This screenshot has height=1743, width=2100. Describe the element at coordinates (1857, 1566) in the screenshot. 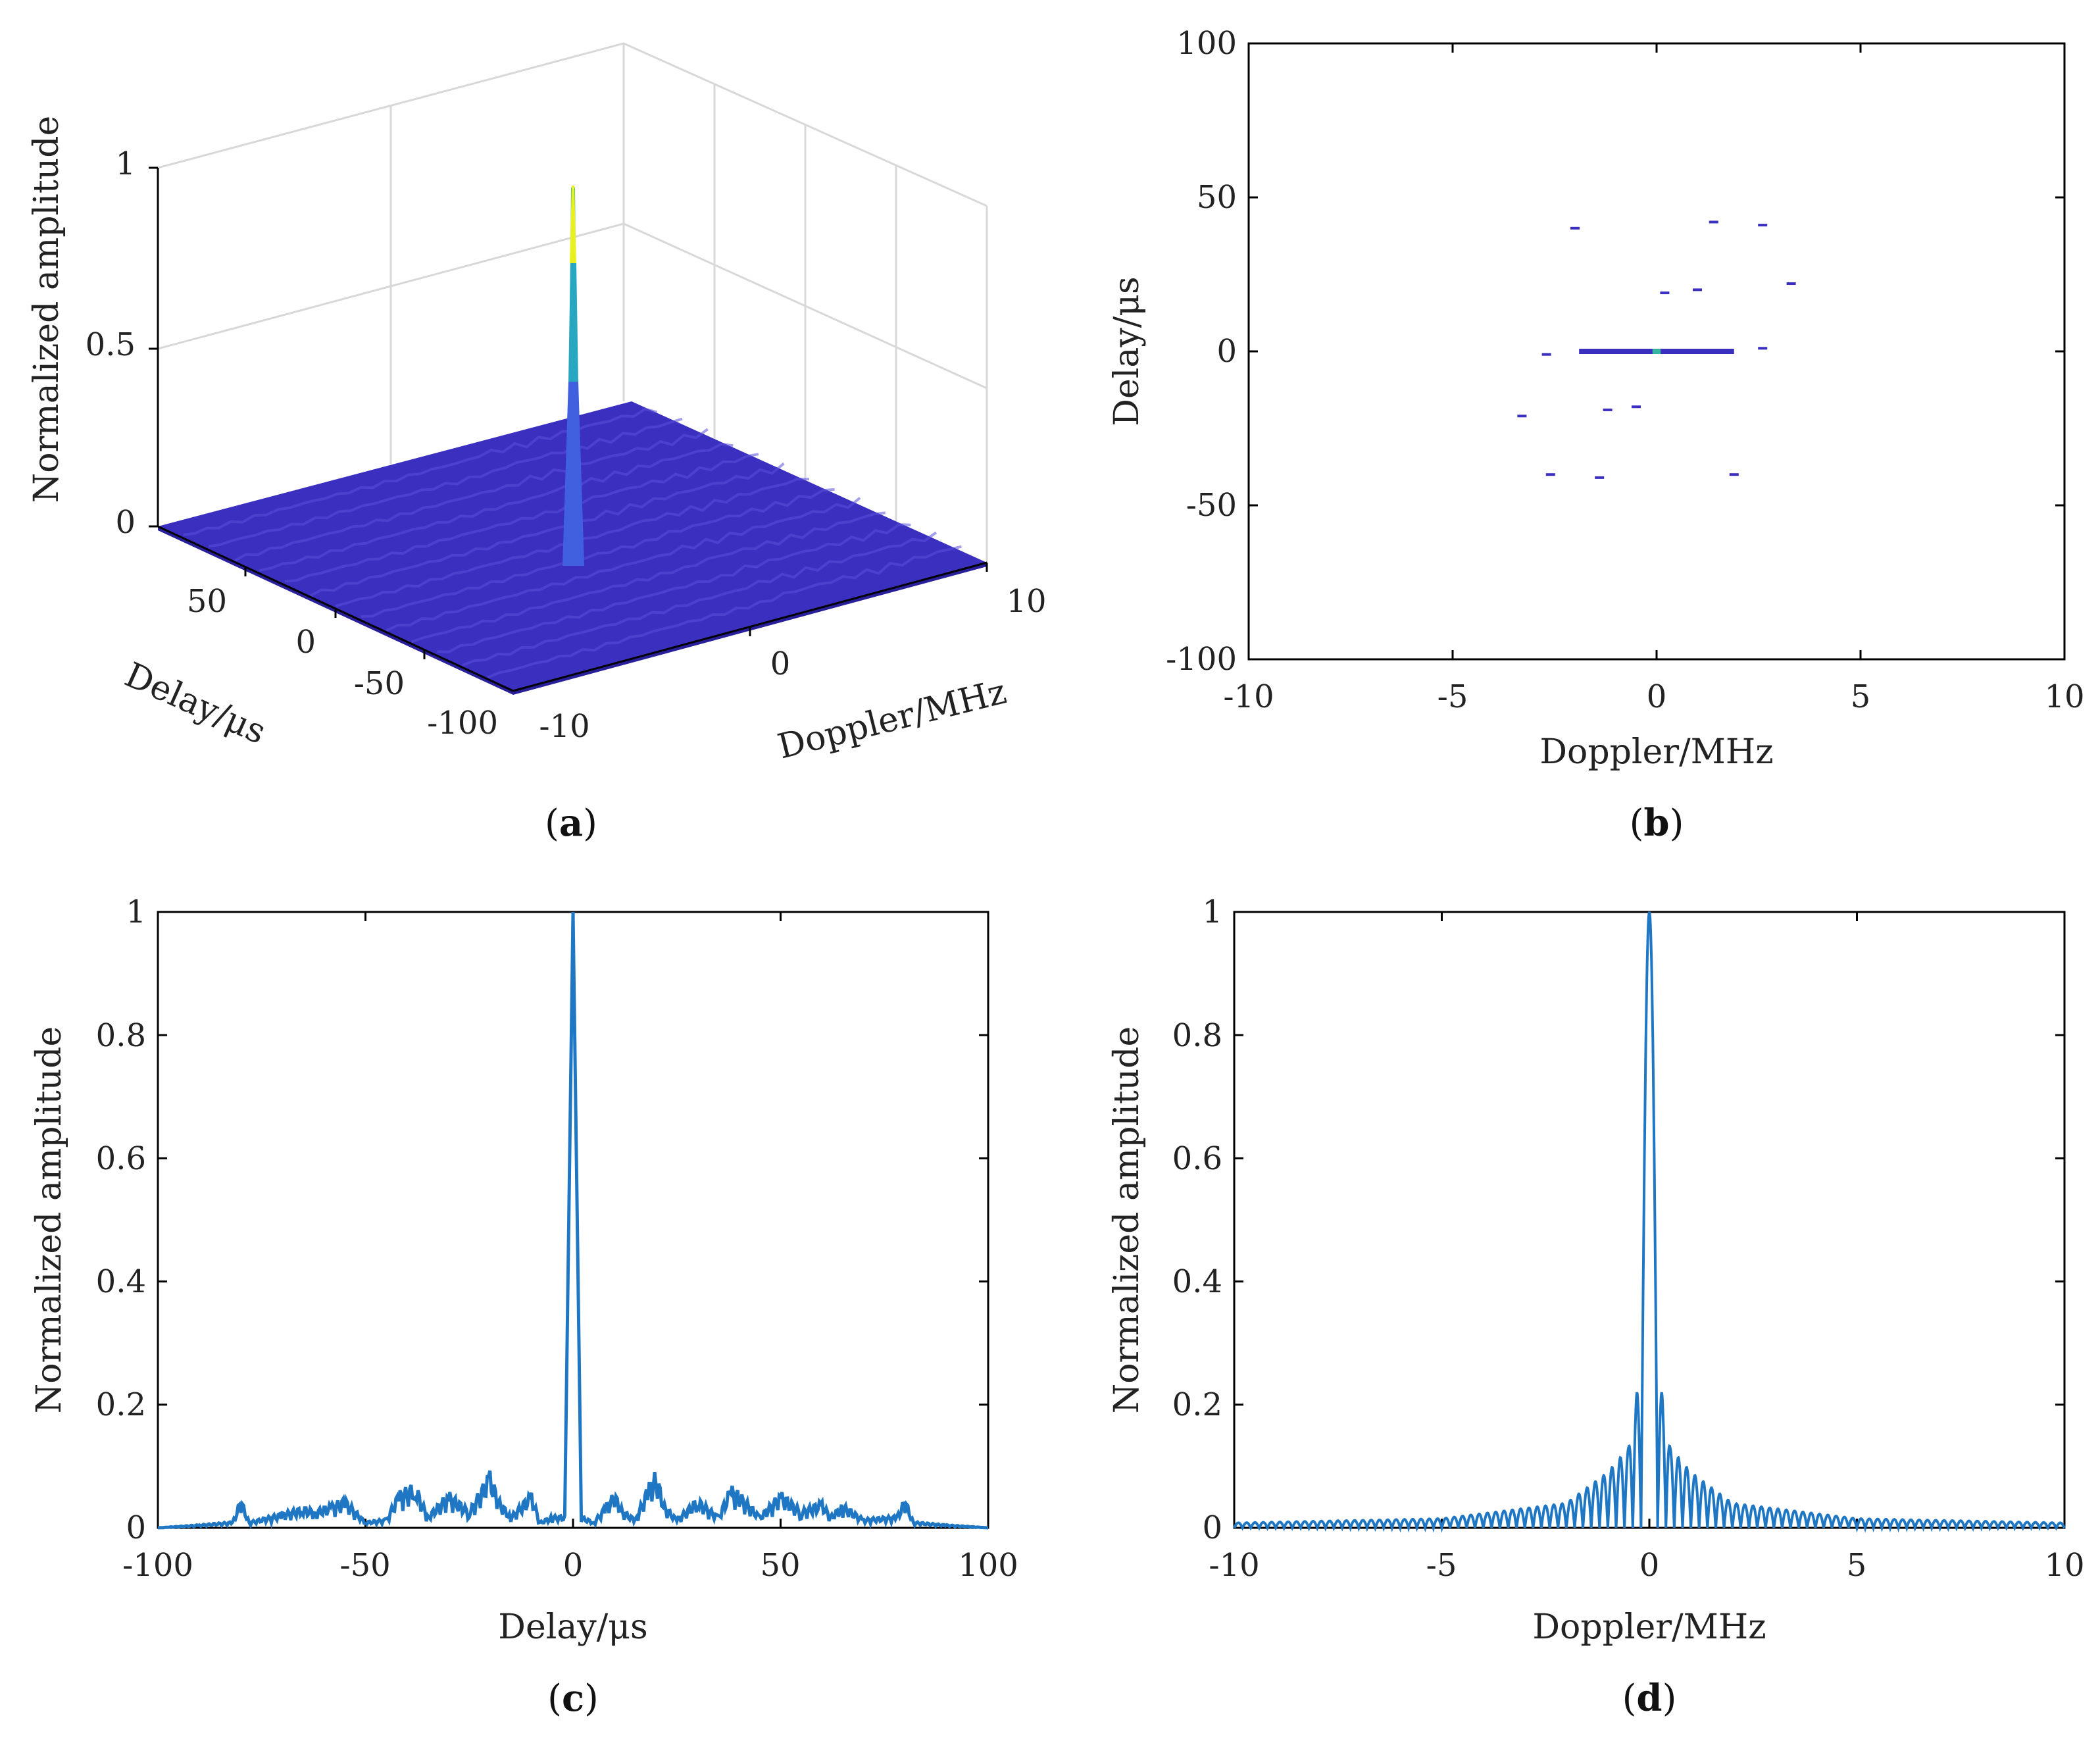

I see `panel-d-x-tick-3: 5` at that location.